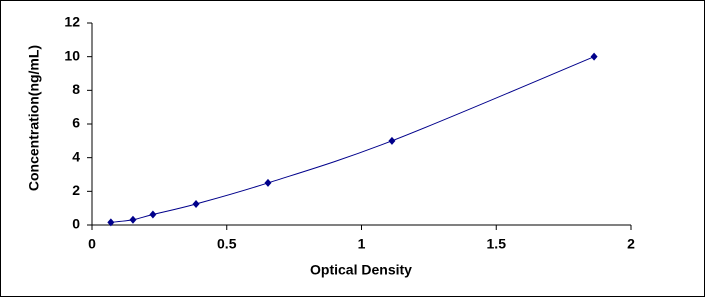 This screenshot has width=705, height=297. What do you see at coordinates (76, 224) in the screenshot?
I see `y-tick-label: 0` at bounding box center [76, 224].